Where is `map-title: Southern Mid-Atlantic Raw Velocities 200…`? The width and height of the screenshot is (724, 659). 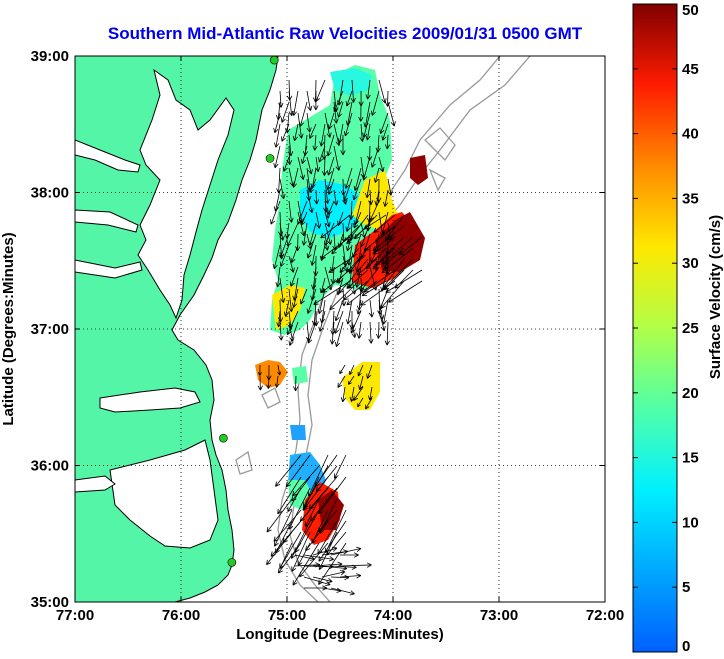 map-title: Southern Mid-Atlantic Raw Velocities 200… is located at coordinates (345, 33).